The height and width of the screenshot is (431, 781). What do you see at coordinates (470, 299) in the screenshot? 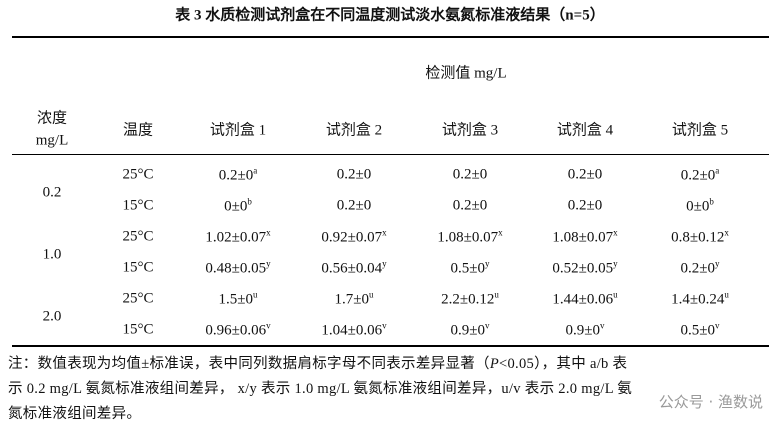
I see `value-cell: 2.2±0.12u` at bounding box center [470, 299].